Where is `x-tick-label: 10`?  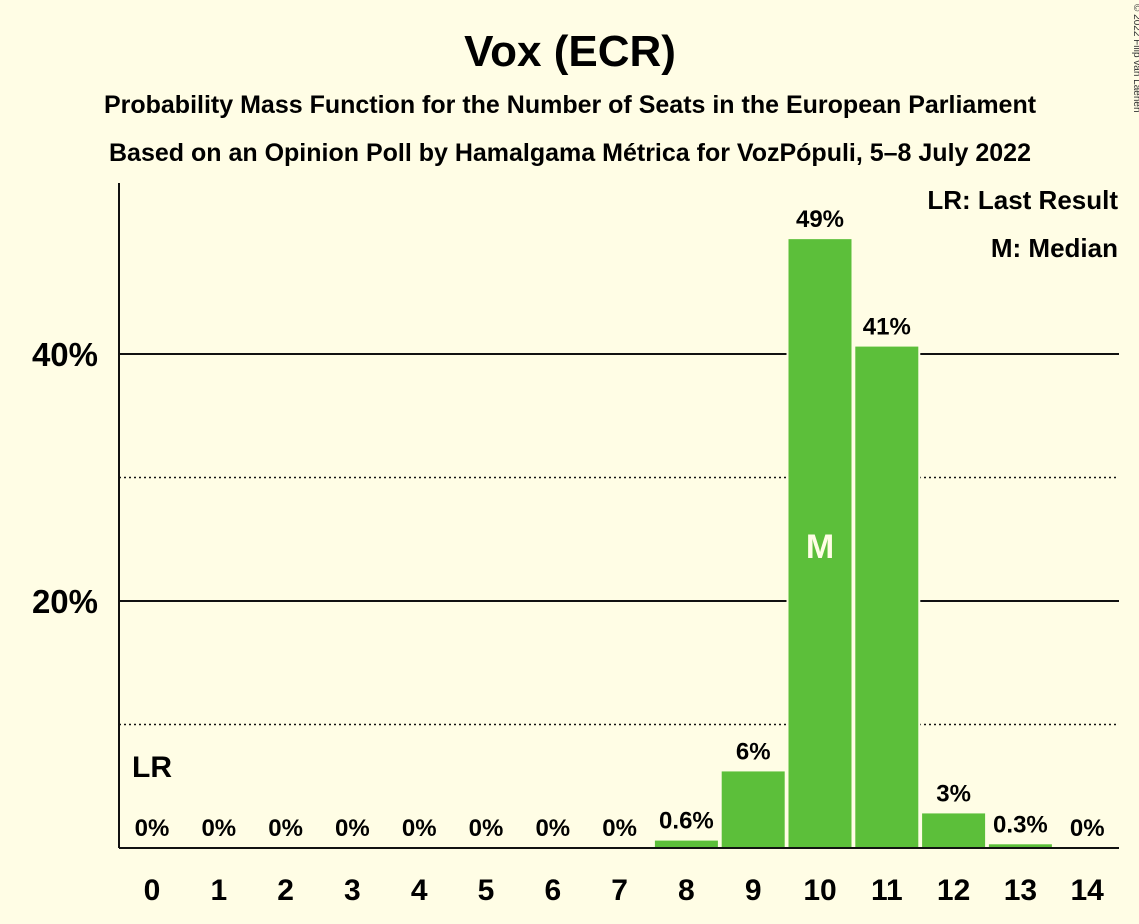
x-tick-label: 10 is located at coordinates (819, 890).